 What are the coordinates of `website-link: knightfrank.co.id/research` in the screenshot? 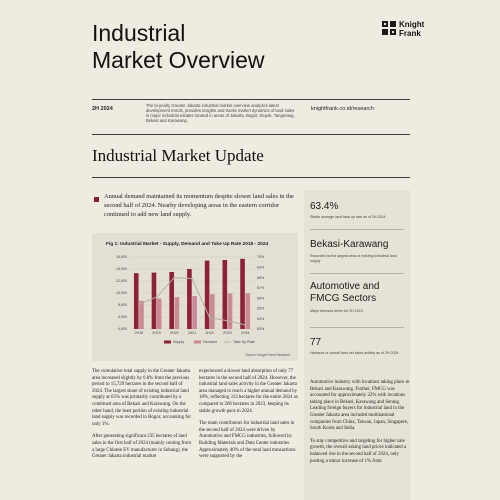 It's located at (342, 109).